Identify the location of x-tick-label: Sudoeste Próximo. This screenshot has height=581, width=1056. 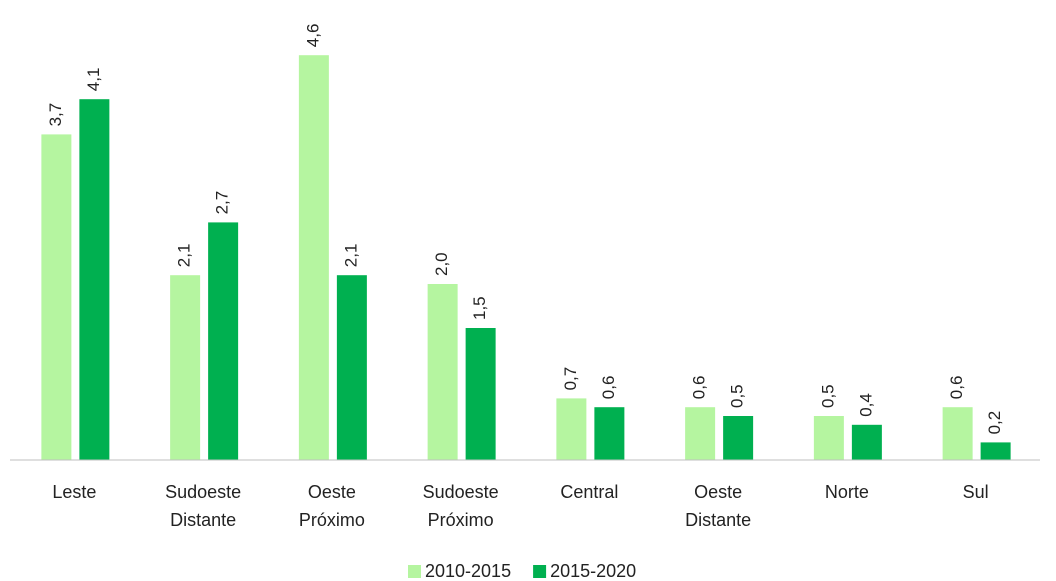
(460, 506).